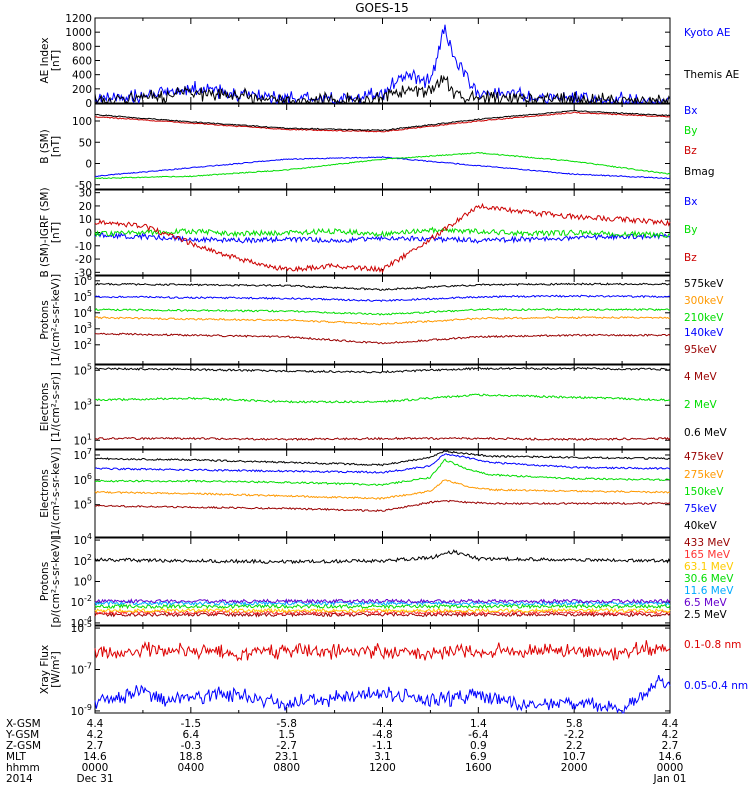 Image resolution: width=750 pixels, height=800 pixels. Describe the element at coordinates (50, 581) in the screenshot. I see `y-axis-label: Protons[p/(cm²-s-sr-keV)]` at that location.